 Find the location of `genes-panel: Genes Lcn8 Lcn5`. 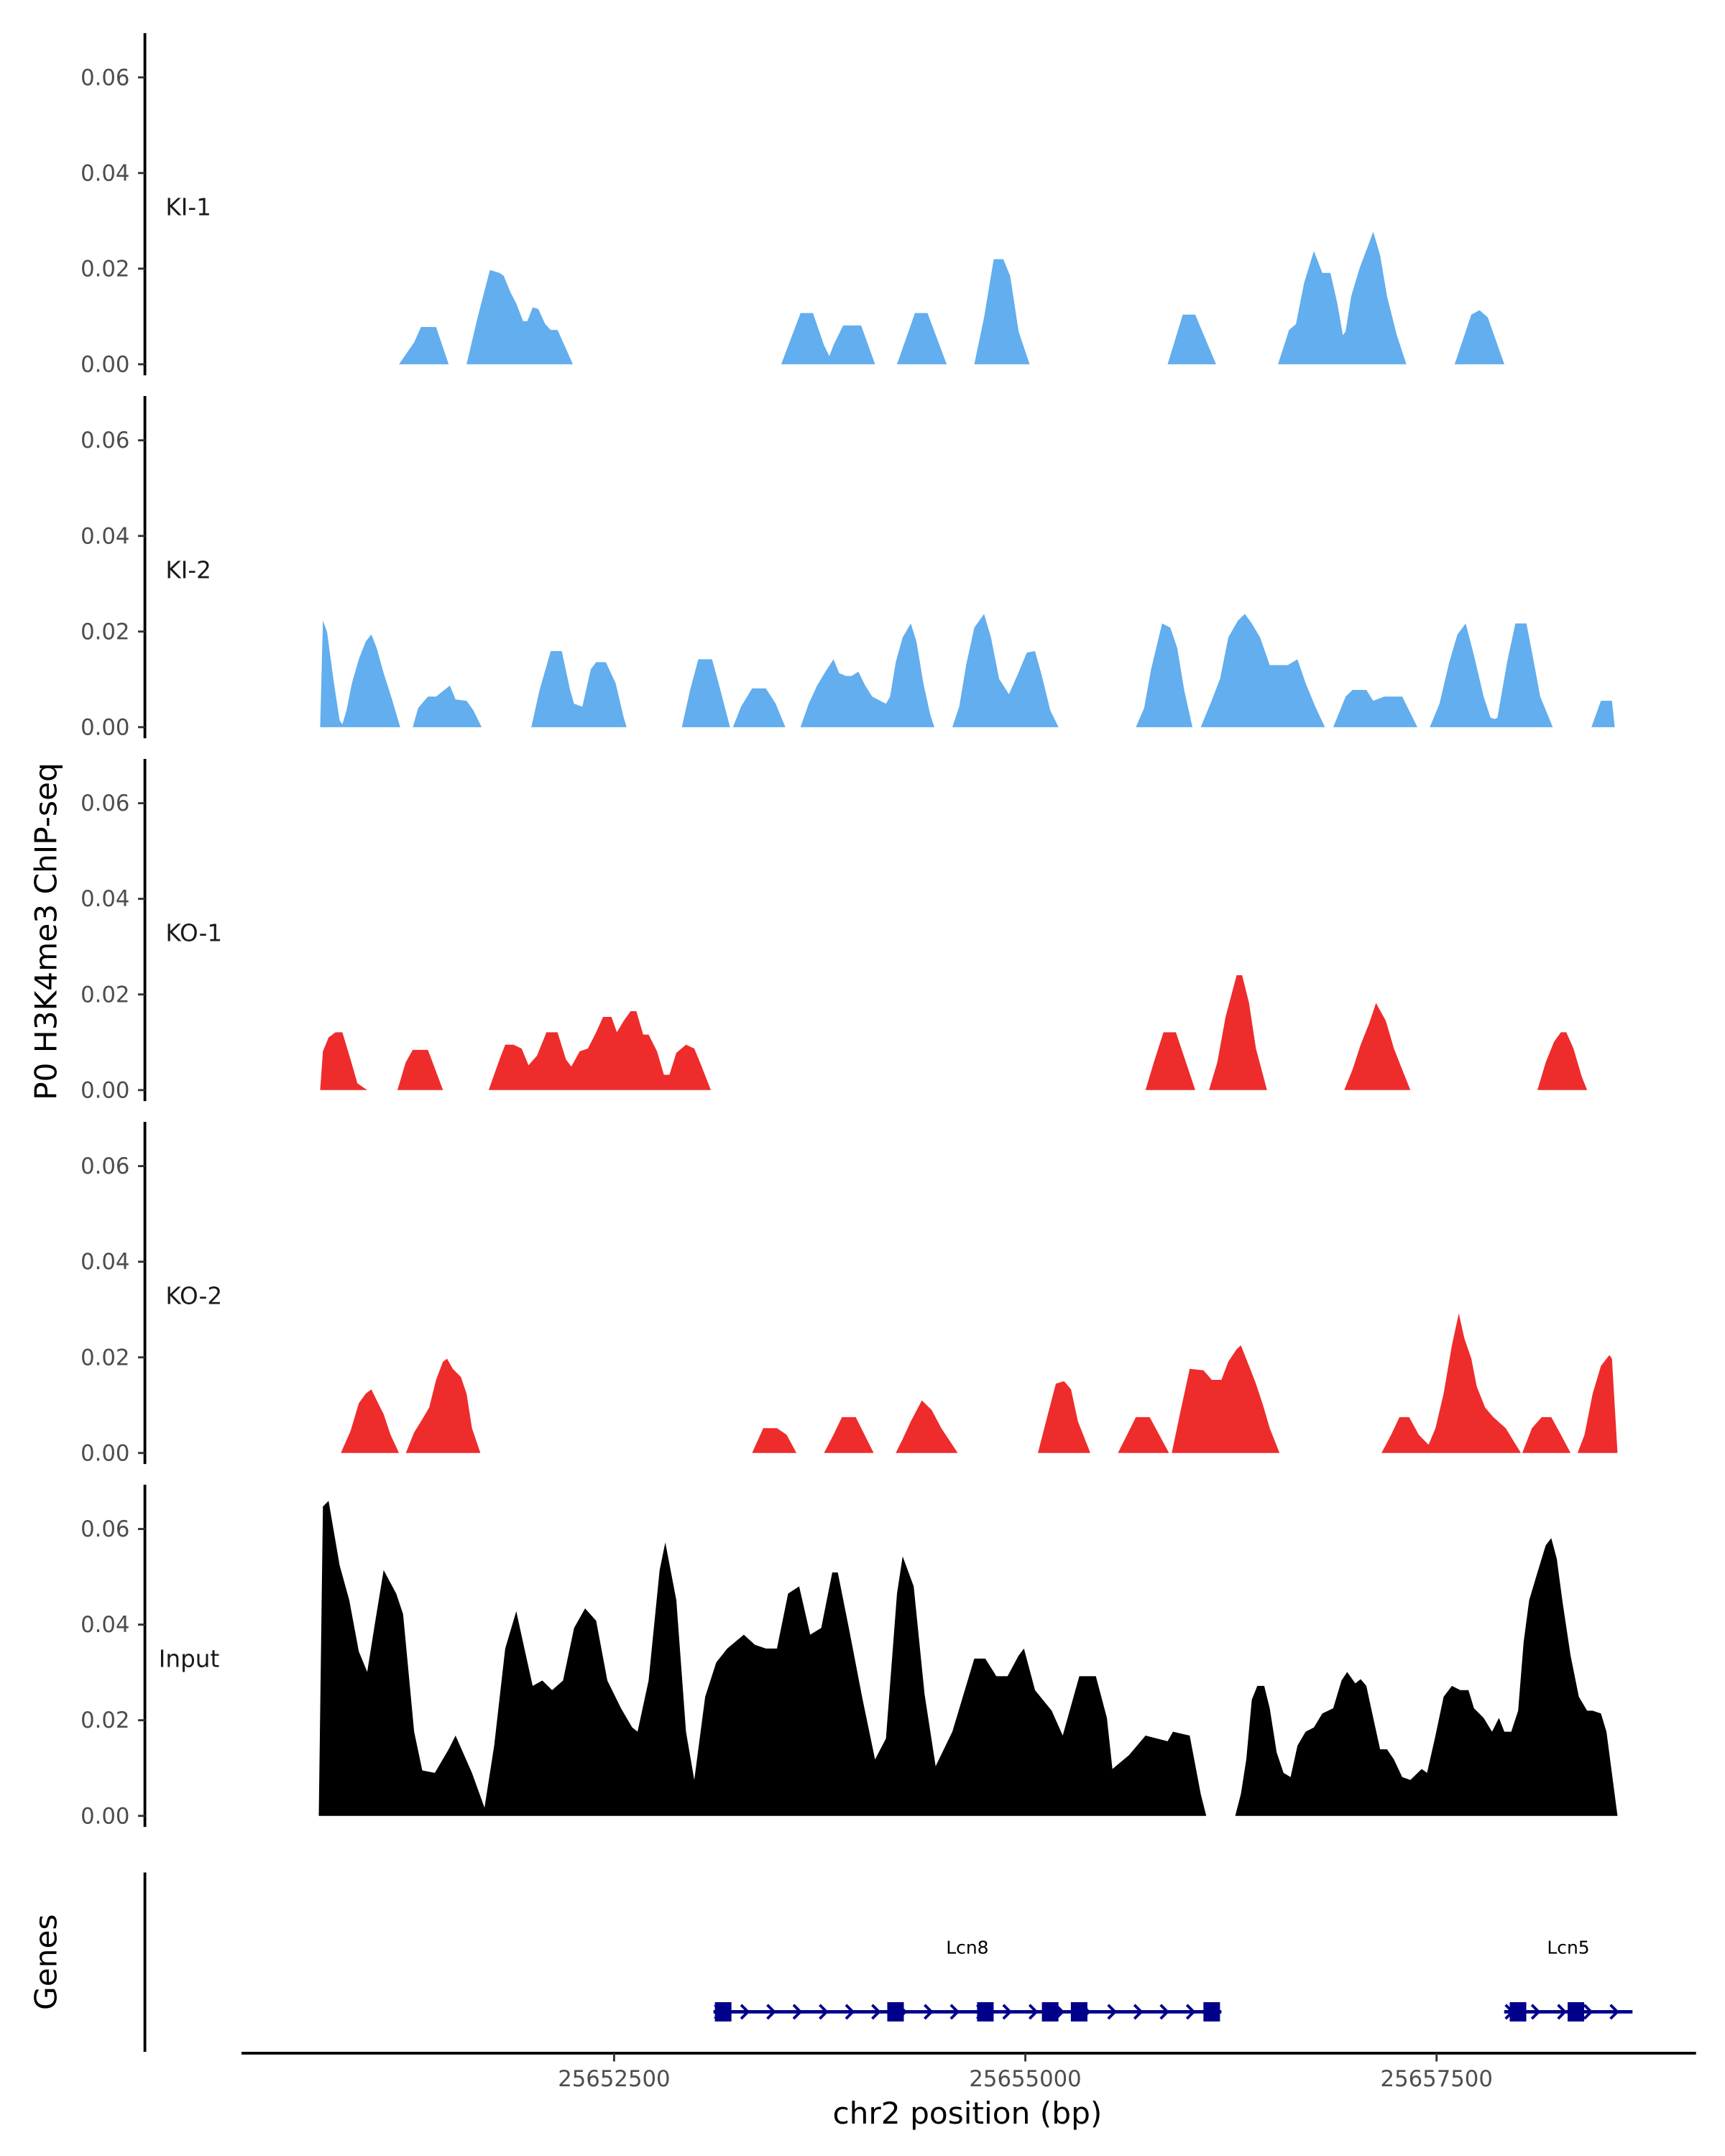

genes-panel: Genes Lcn8 Lcn5 is located at coordinates (831, 1963).